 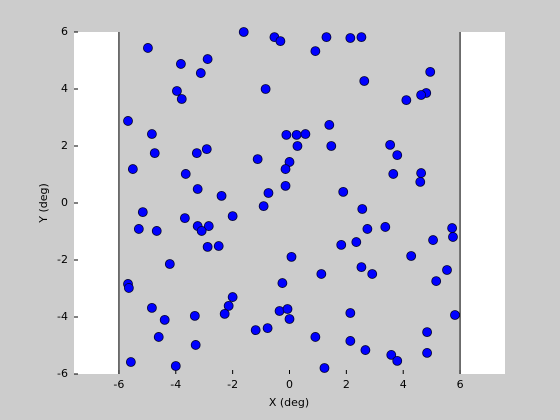 I want to click on x-tick-label: 0, so click(x=289, y=384).